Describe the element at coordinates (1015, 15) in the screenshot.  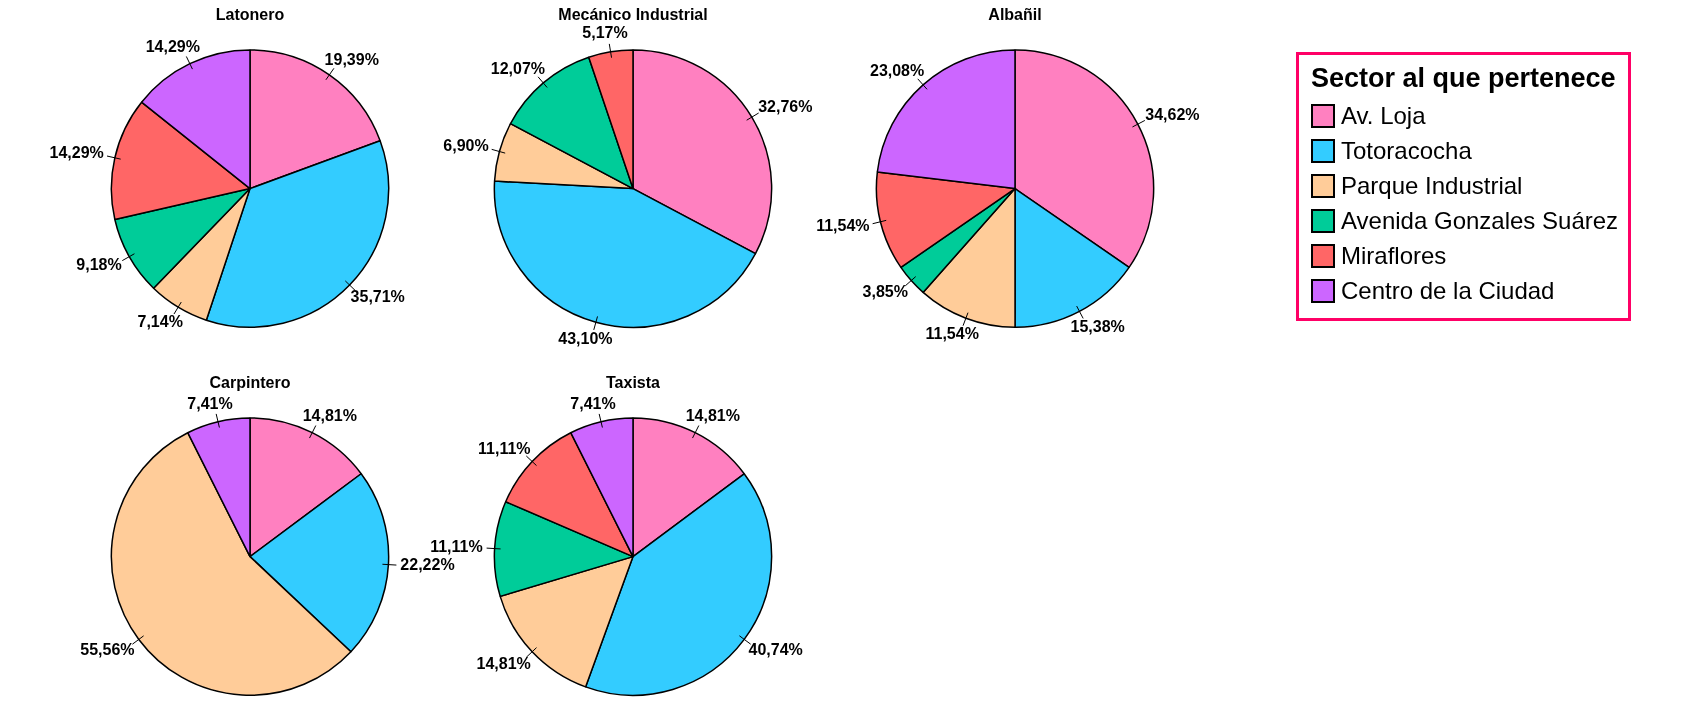
I see `chart-title: Albañil` at that location.